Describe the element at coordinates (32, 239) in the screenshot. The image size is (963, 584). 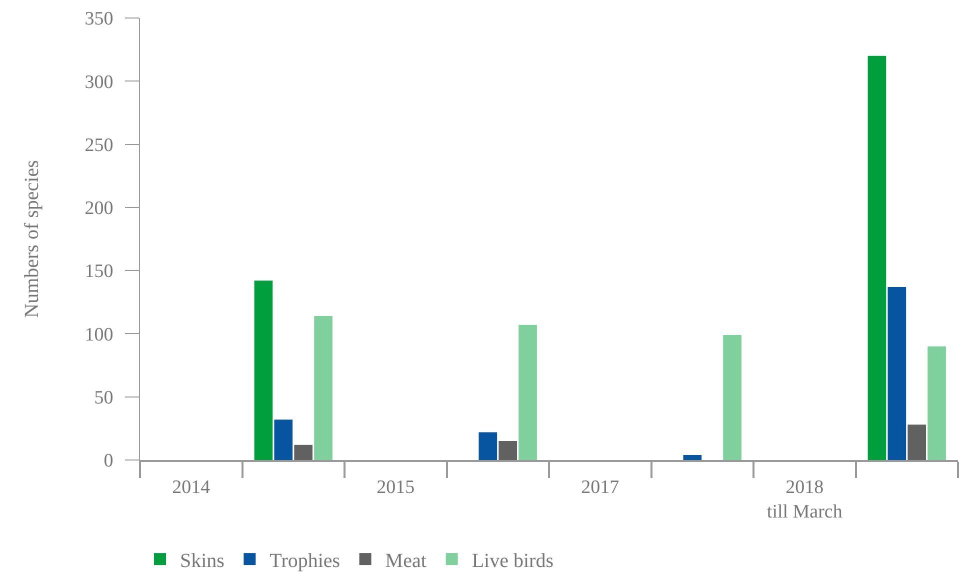
I see `y-axis-title: Numbers of species` at that location.